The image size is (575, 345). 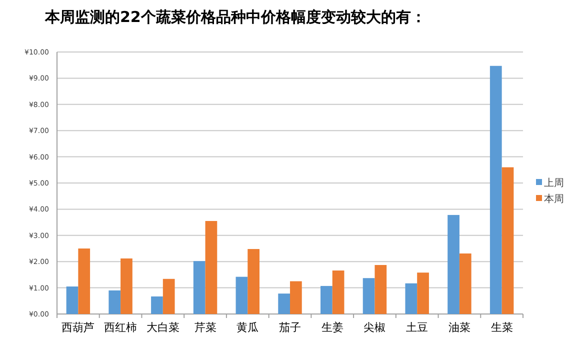 What do you see at coordinates (332, 327) in the screenshot?
I see `x-tick-label: 生姜` at bounding box center [332, 327].